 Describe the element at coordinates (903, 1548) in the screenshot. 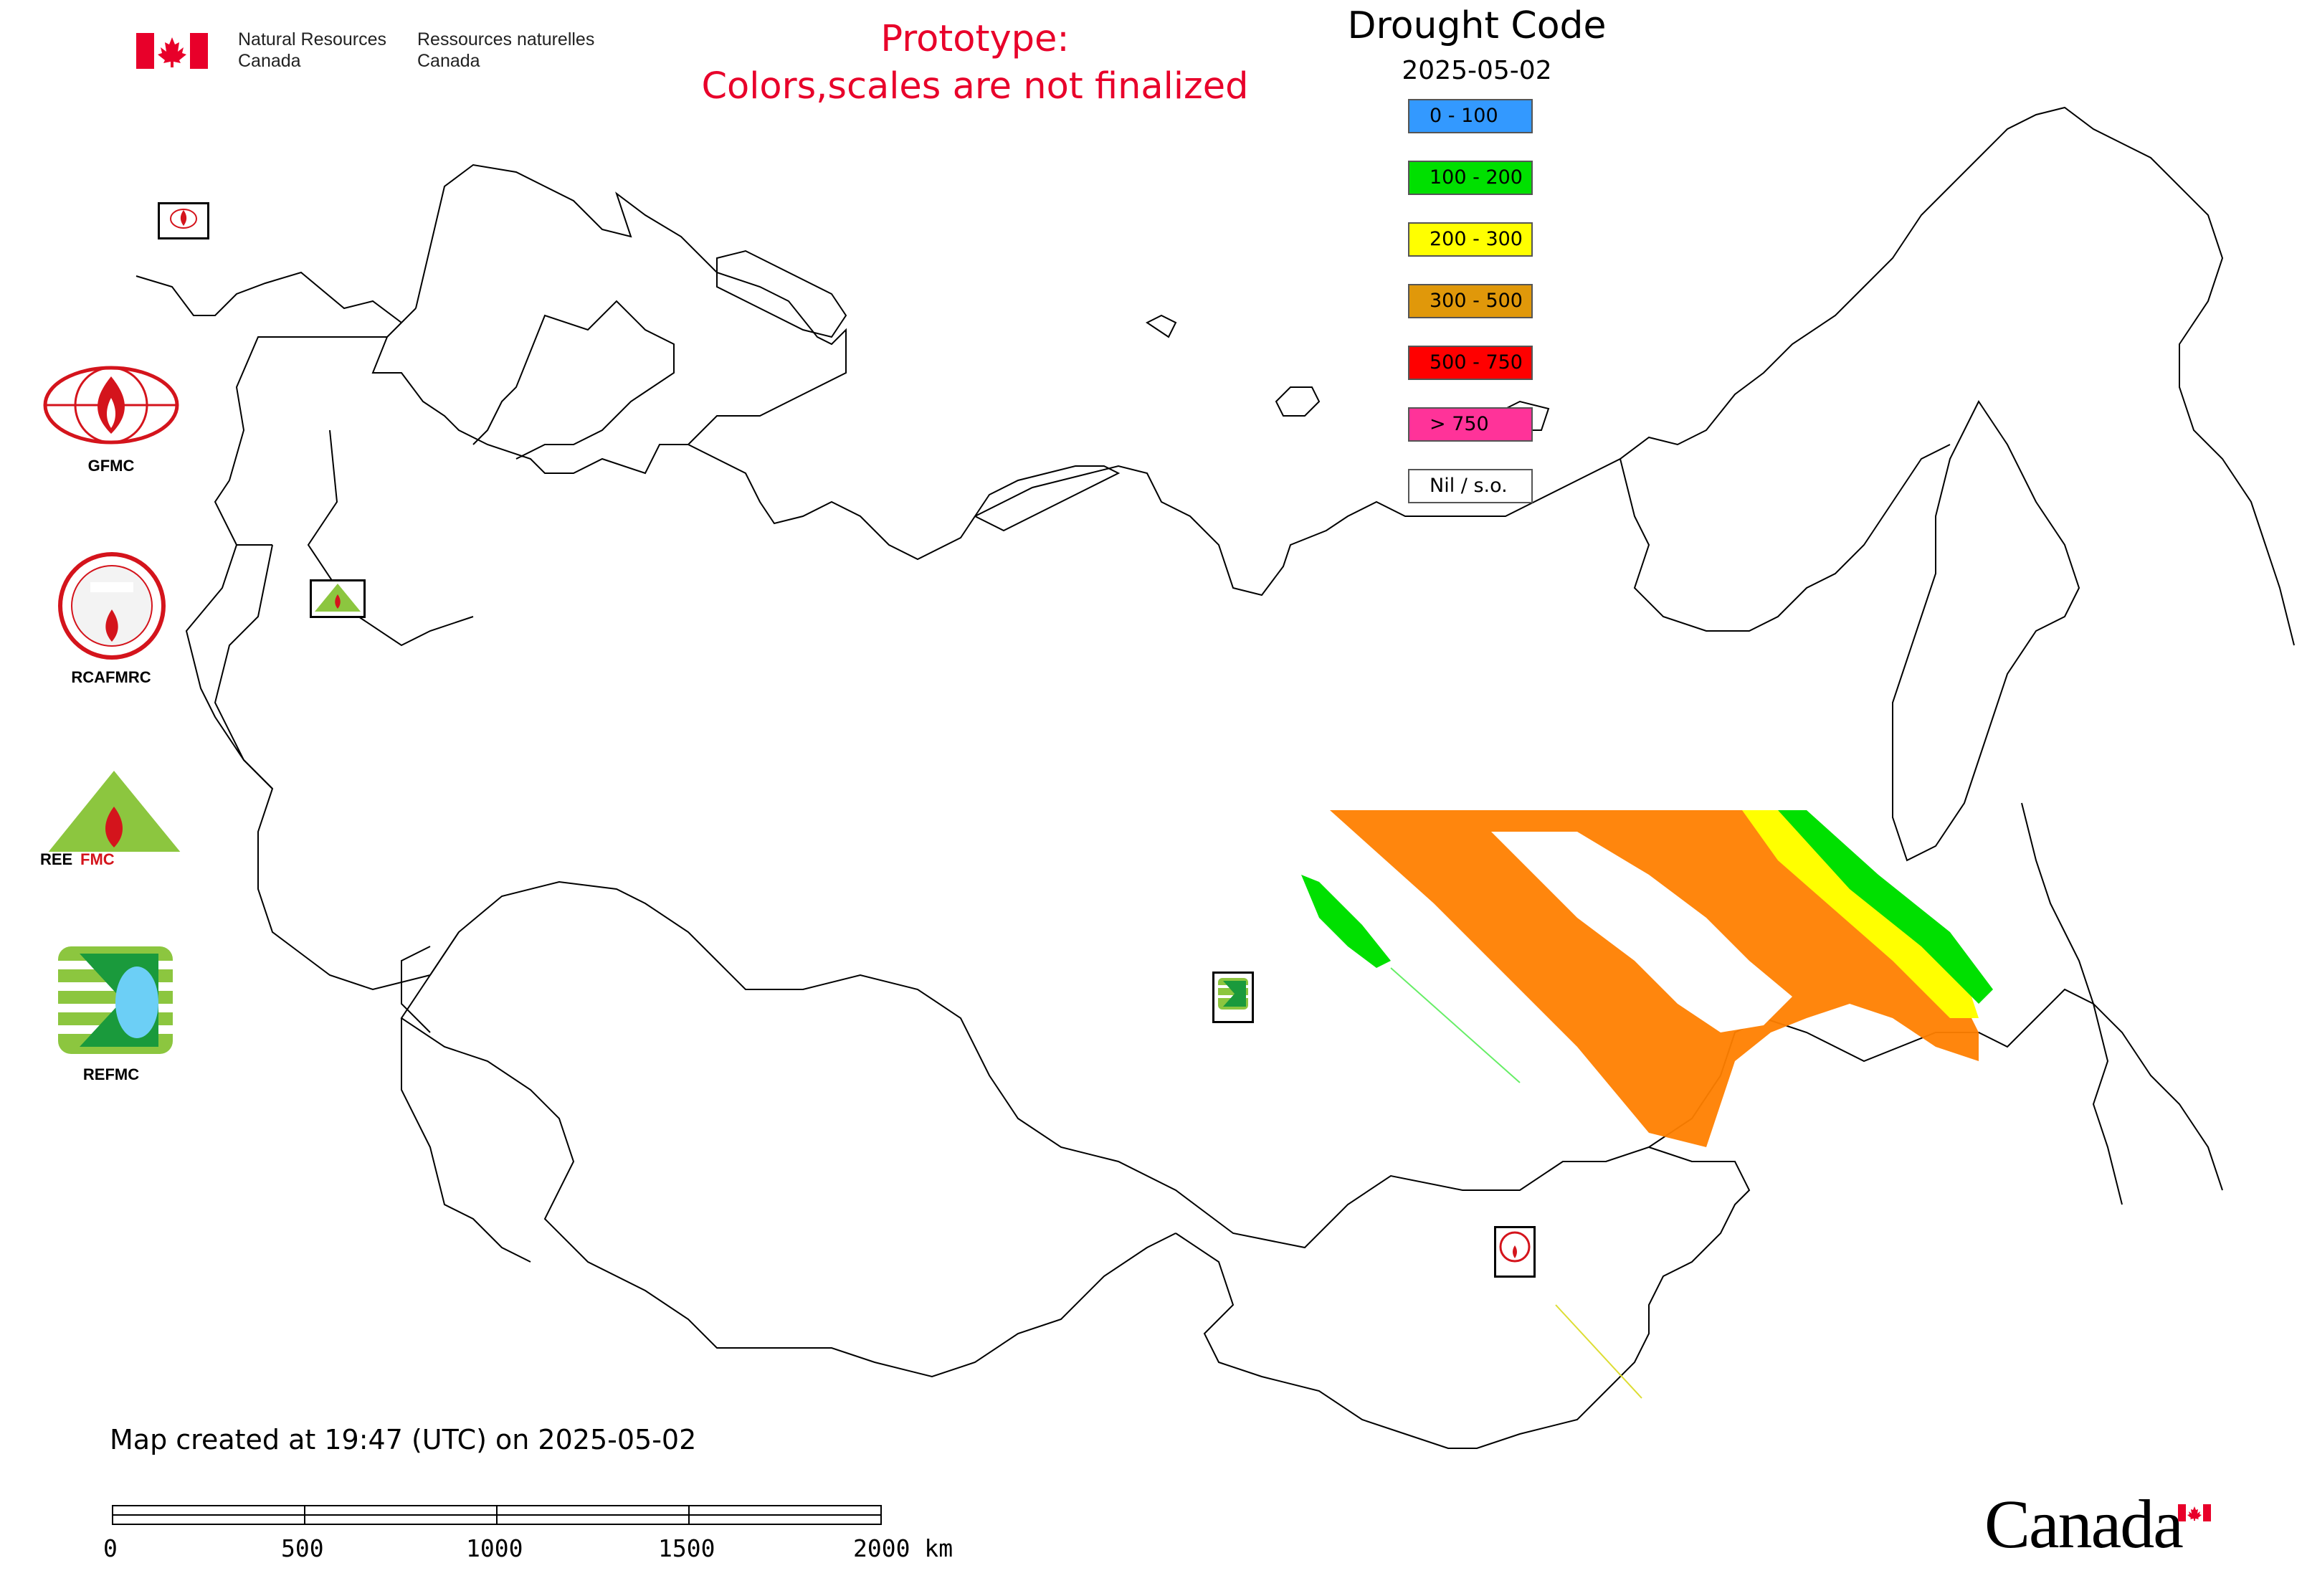

I see `scale-tick-2000: 2000 km` at that location.